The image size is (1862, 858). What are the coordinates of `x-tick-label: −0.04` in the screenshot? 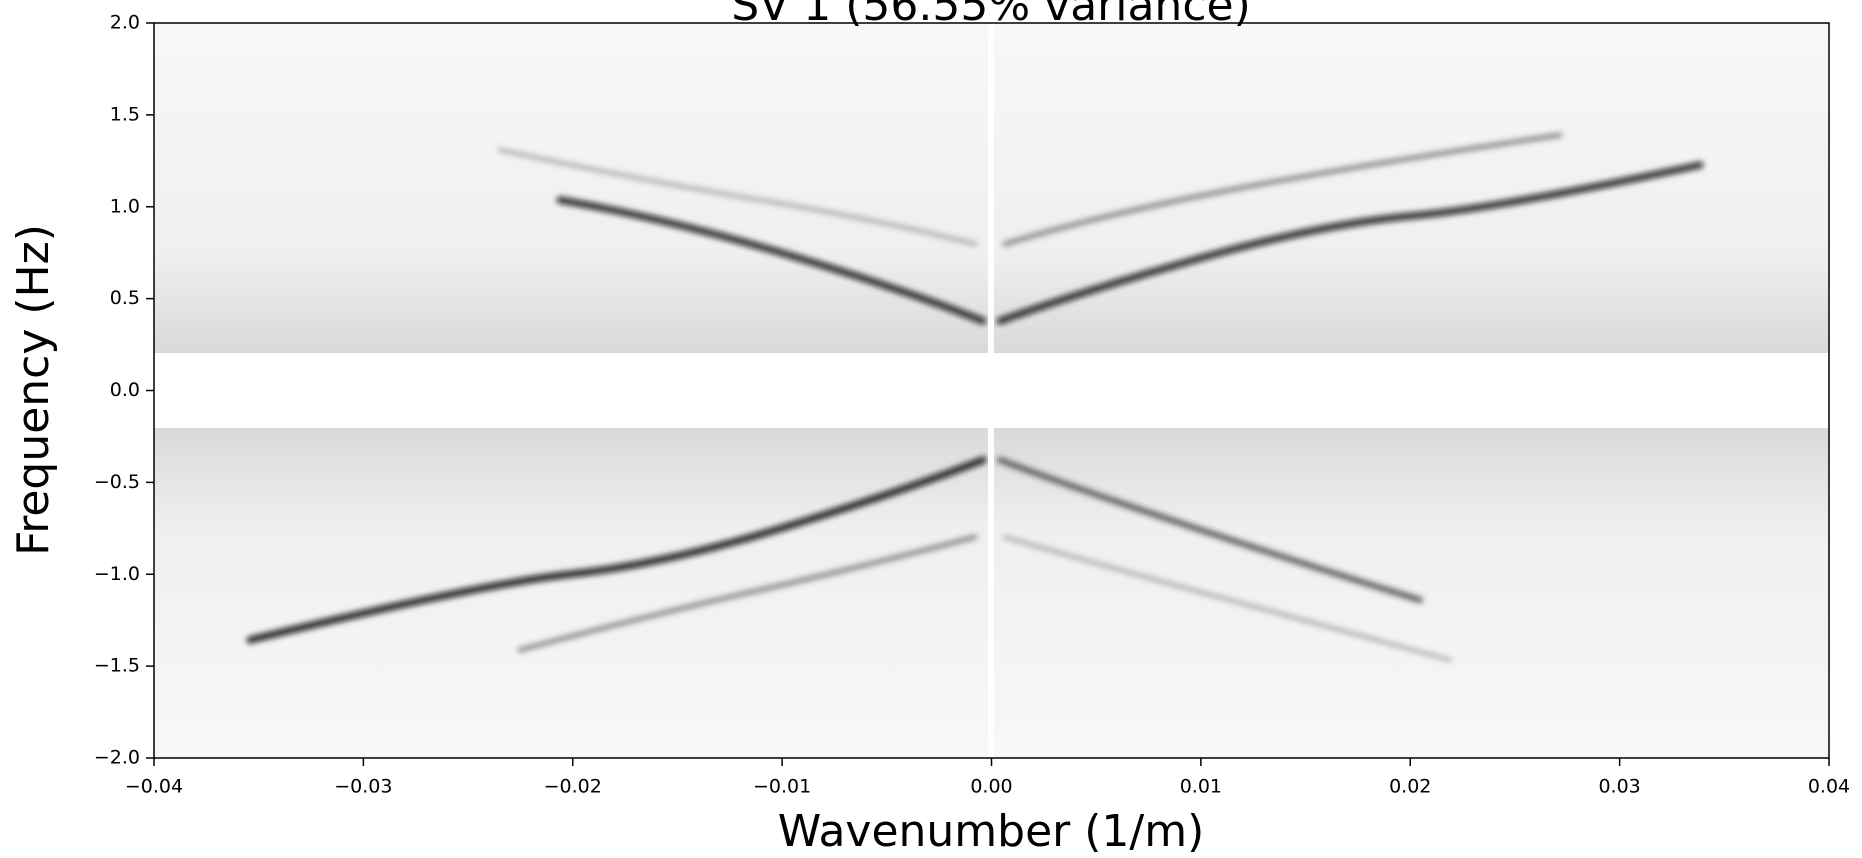 It's located at (154, 787).